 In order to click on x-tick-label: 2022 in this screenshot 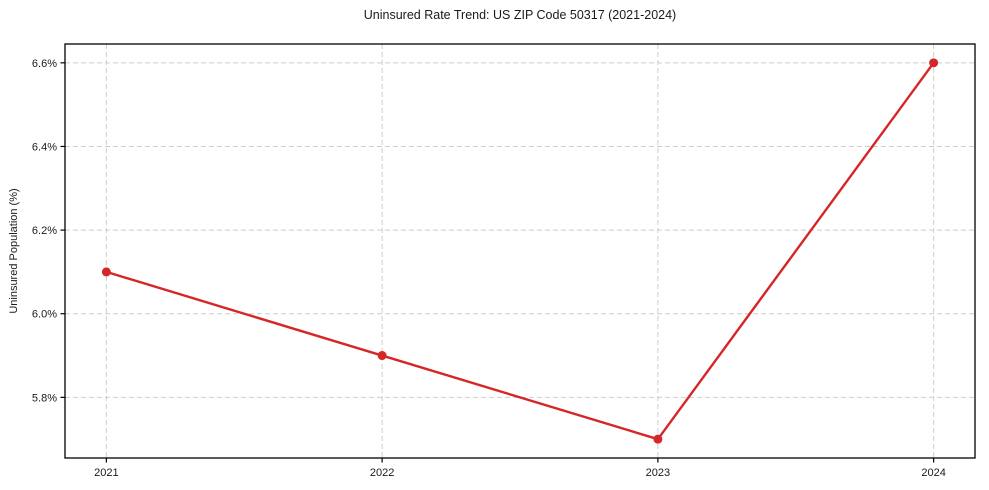, I will do `click(382, 473)`.